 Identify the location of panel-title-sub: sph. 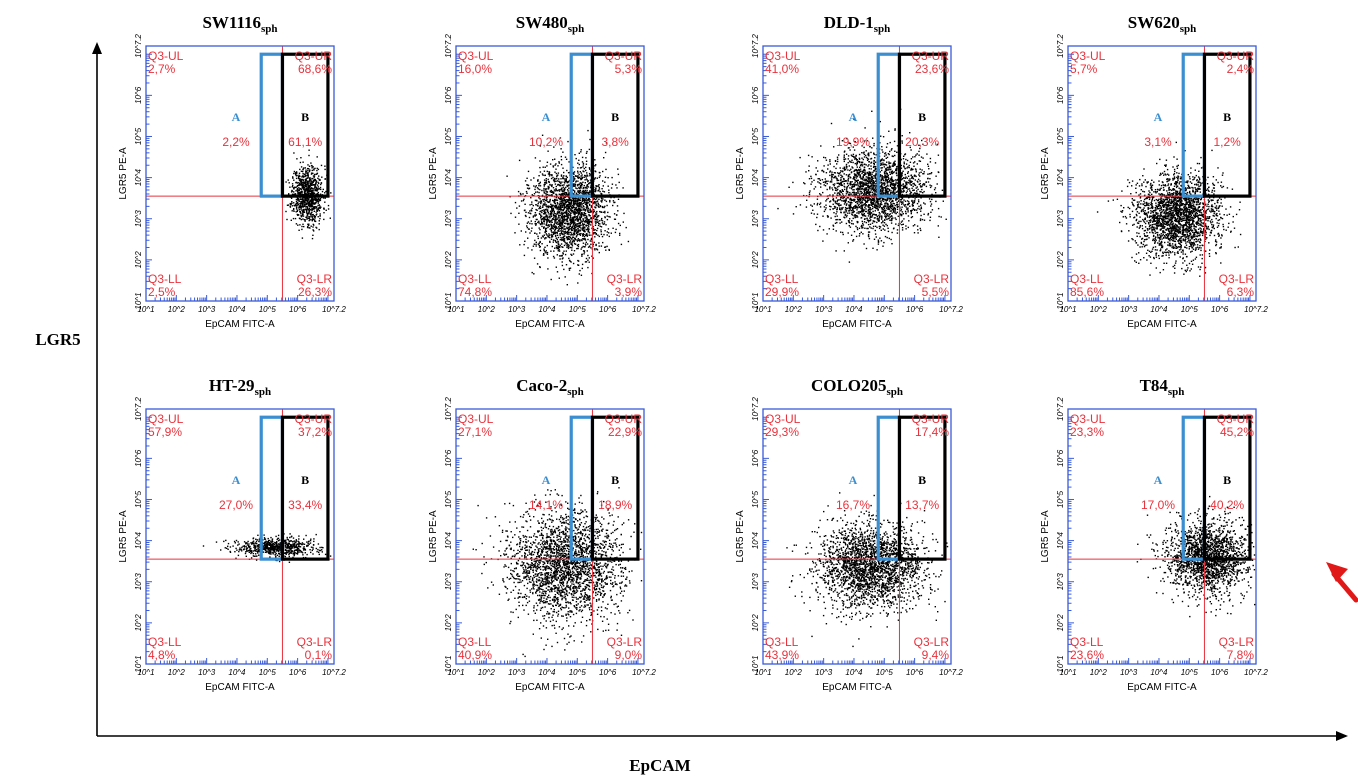
(269, 29).